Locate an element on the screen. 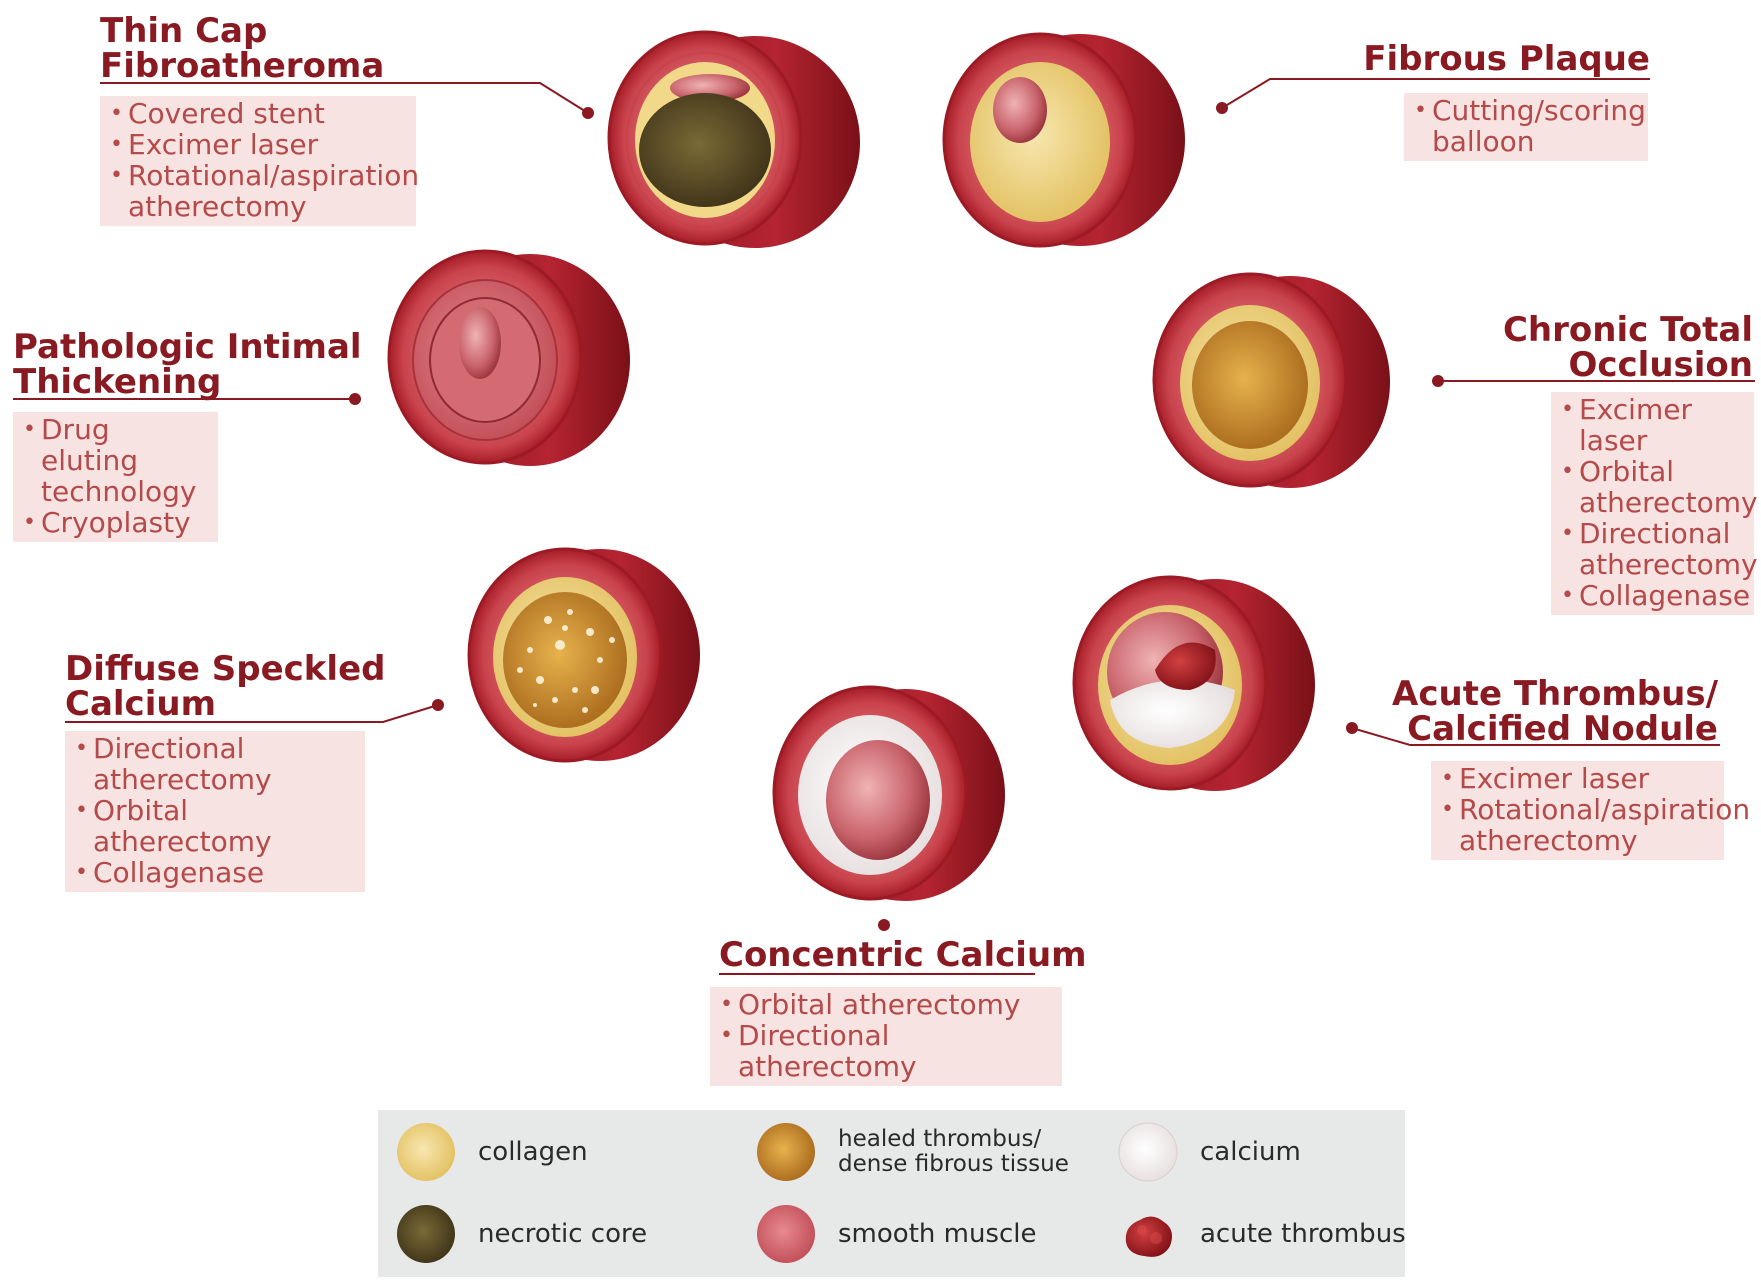  title-line: Diffuse Speckled is located at coordinates (225, 669).